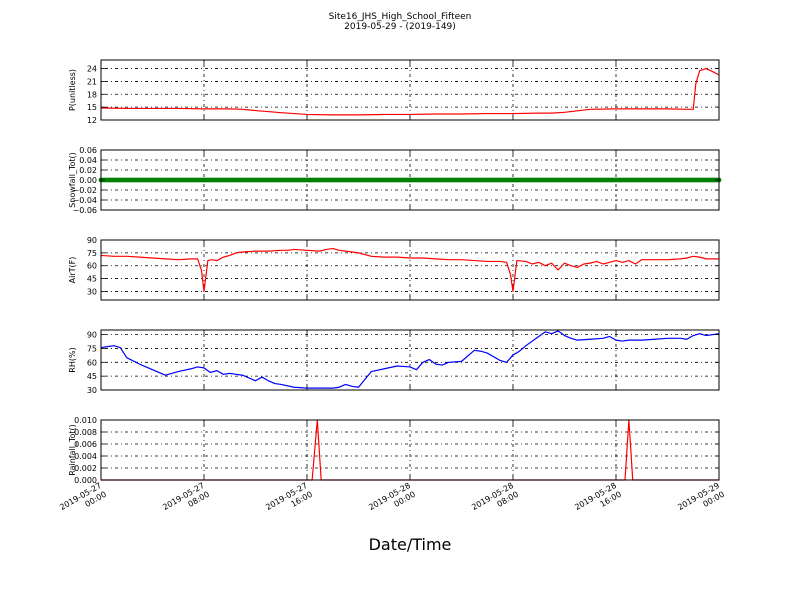 This screenshot has height=600, width=800. Describe the element at coordinates (72, 450) in the screenshot. I see `y-axis-label: Rainfall_Tot()` at that location.